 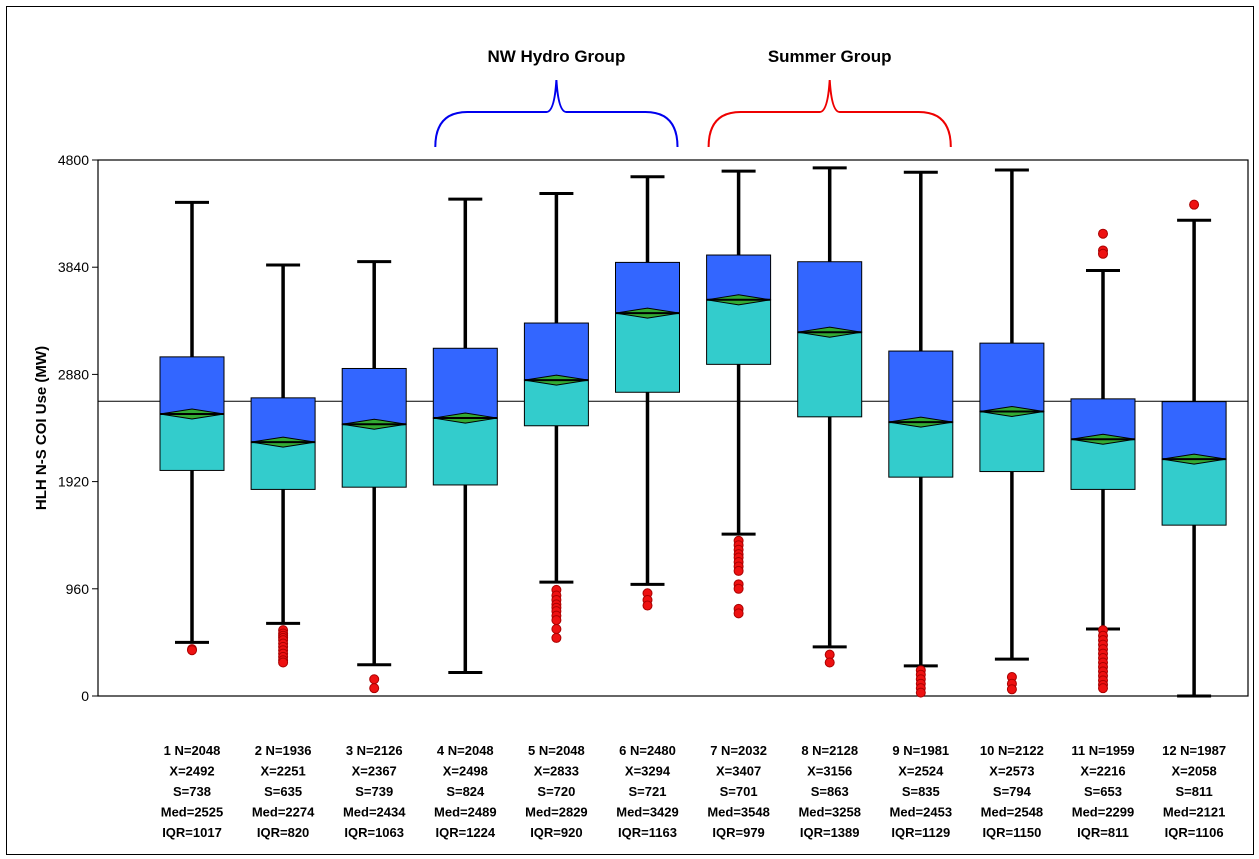 What do you see at coordinates (1103, 812) in the screenshot?
I see `stat-line: Med=2299` at bounding box center [1103, 812].